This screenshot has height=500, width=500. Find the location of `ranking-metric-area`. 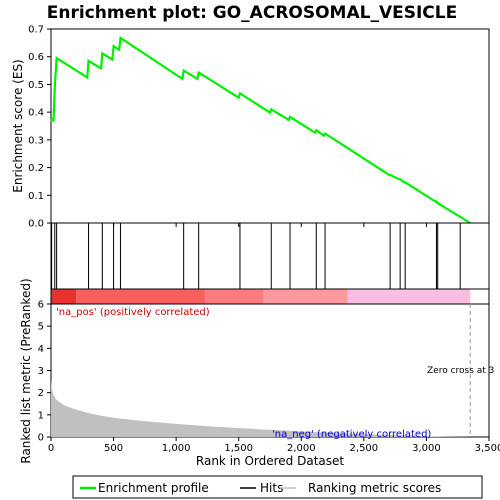

ranking-metric-area is located at coordinates (261, 408).